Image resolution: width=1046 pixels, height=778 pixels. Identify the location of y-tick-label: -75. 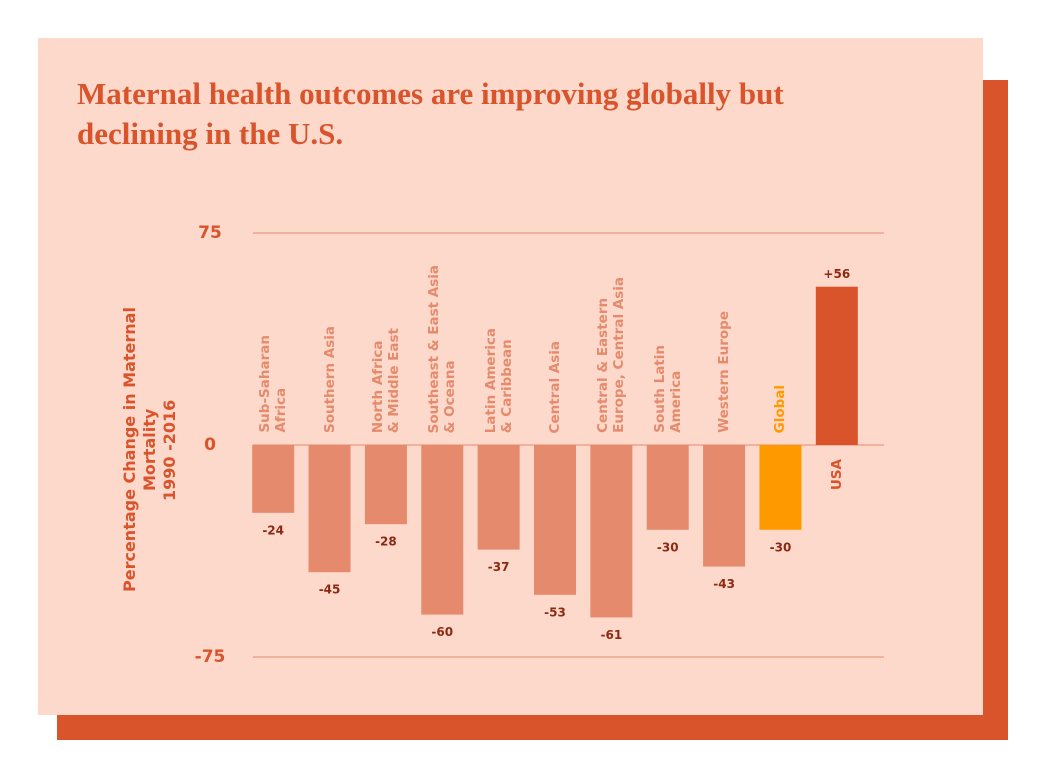
(210, 657).